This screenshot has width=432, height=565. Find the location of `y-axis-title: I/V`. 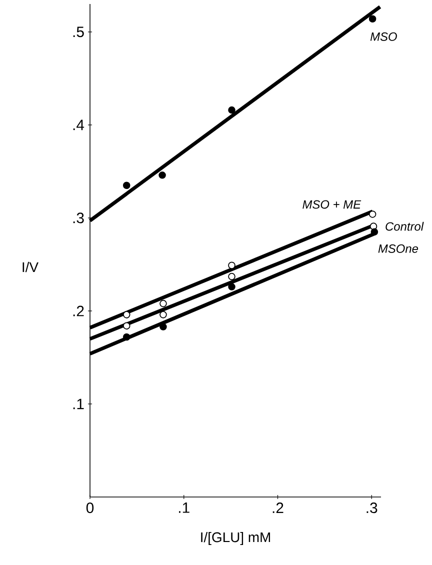

y-axis-title: I/V is located at coordinates (30, 267).